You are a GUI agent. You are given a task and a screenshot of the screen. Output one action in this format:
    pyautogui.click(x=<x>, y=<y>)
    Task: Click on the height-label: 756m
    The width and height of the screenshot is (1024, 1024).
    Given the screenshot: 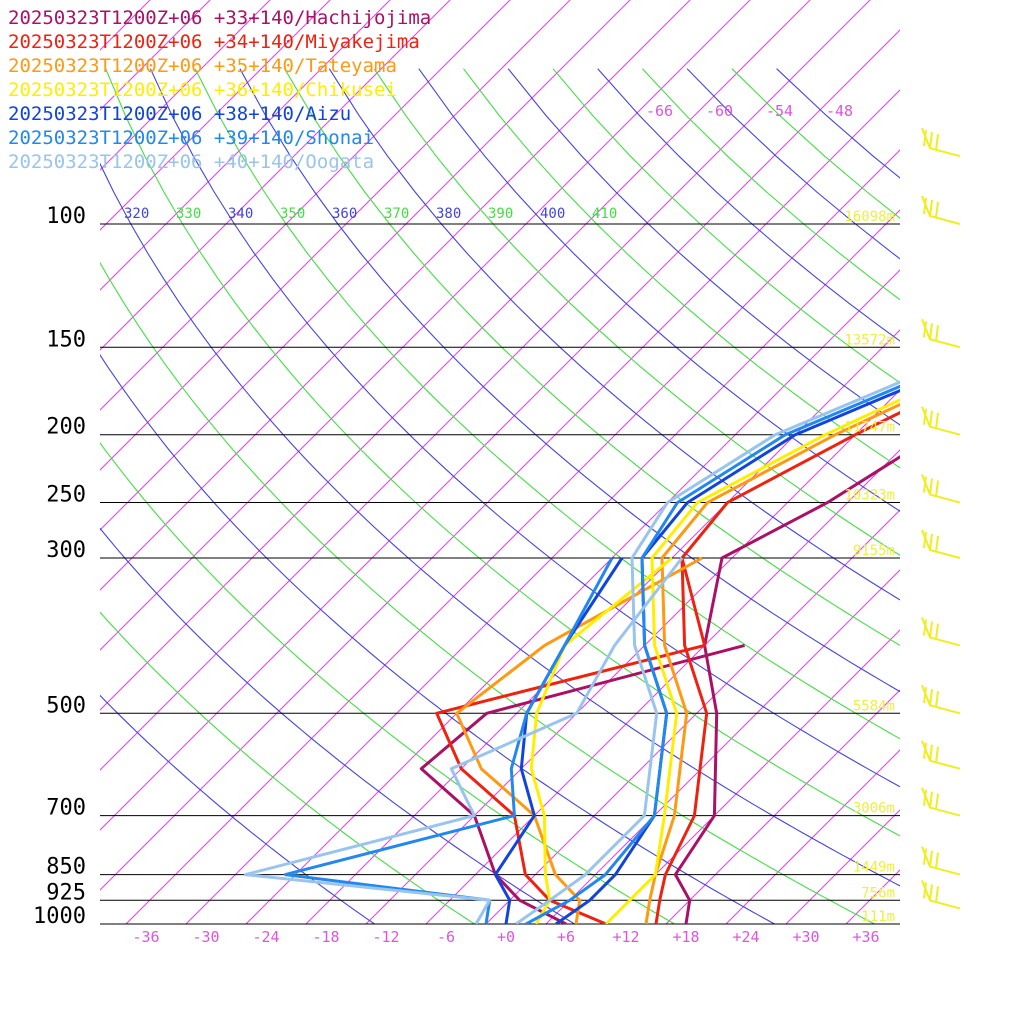 What is the action you would take?
    pyautogui.click(x=878, y=893)
    